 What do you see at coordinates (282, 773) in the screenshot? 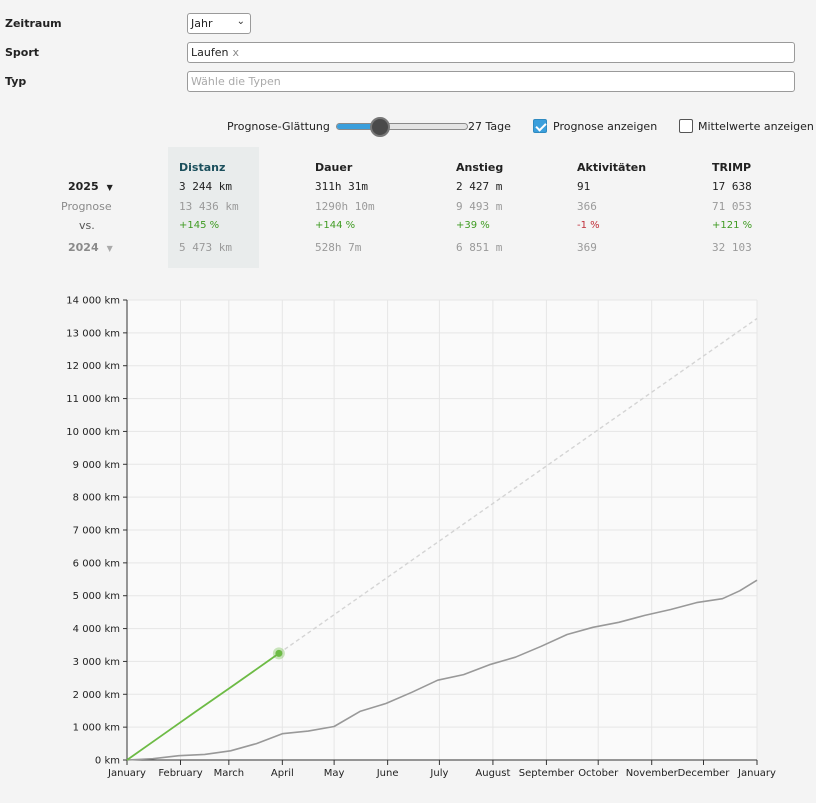
I see `x-tick-label: April` at bounding box center [282, 773].